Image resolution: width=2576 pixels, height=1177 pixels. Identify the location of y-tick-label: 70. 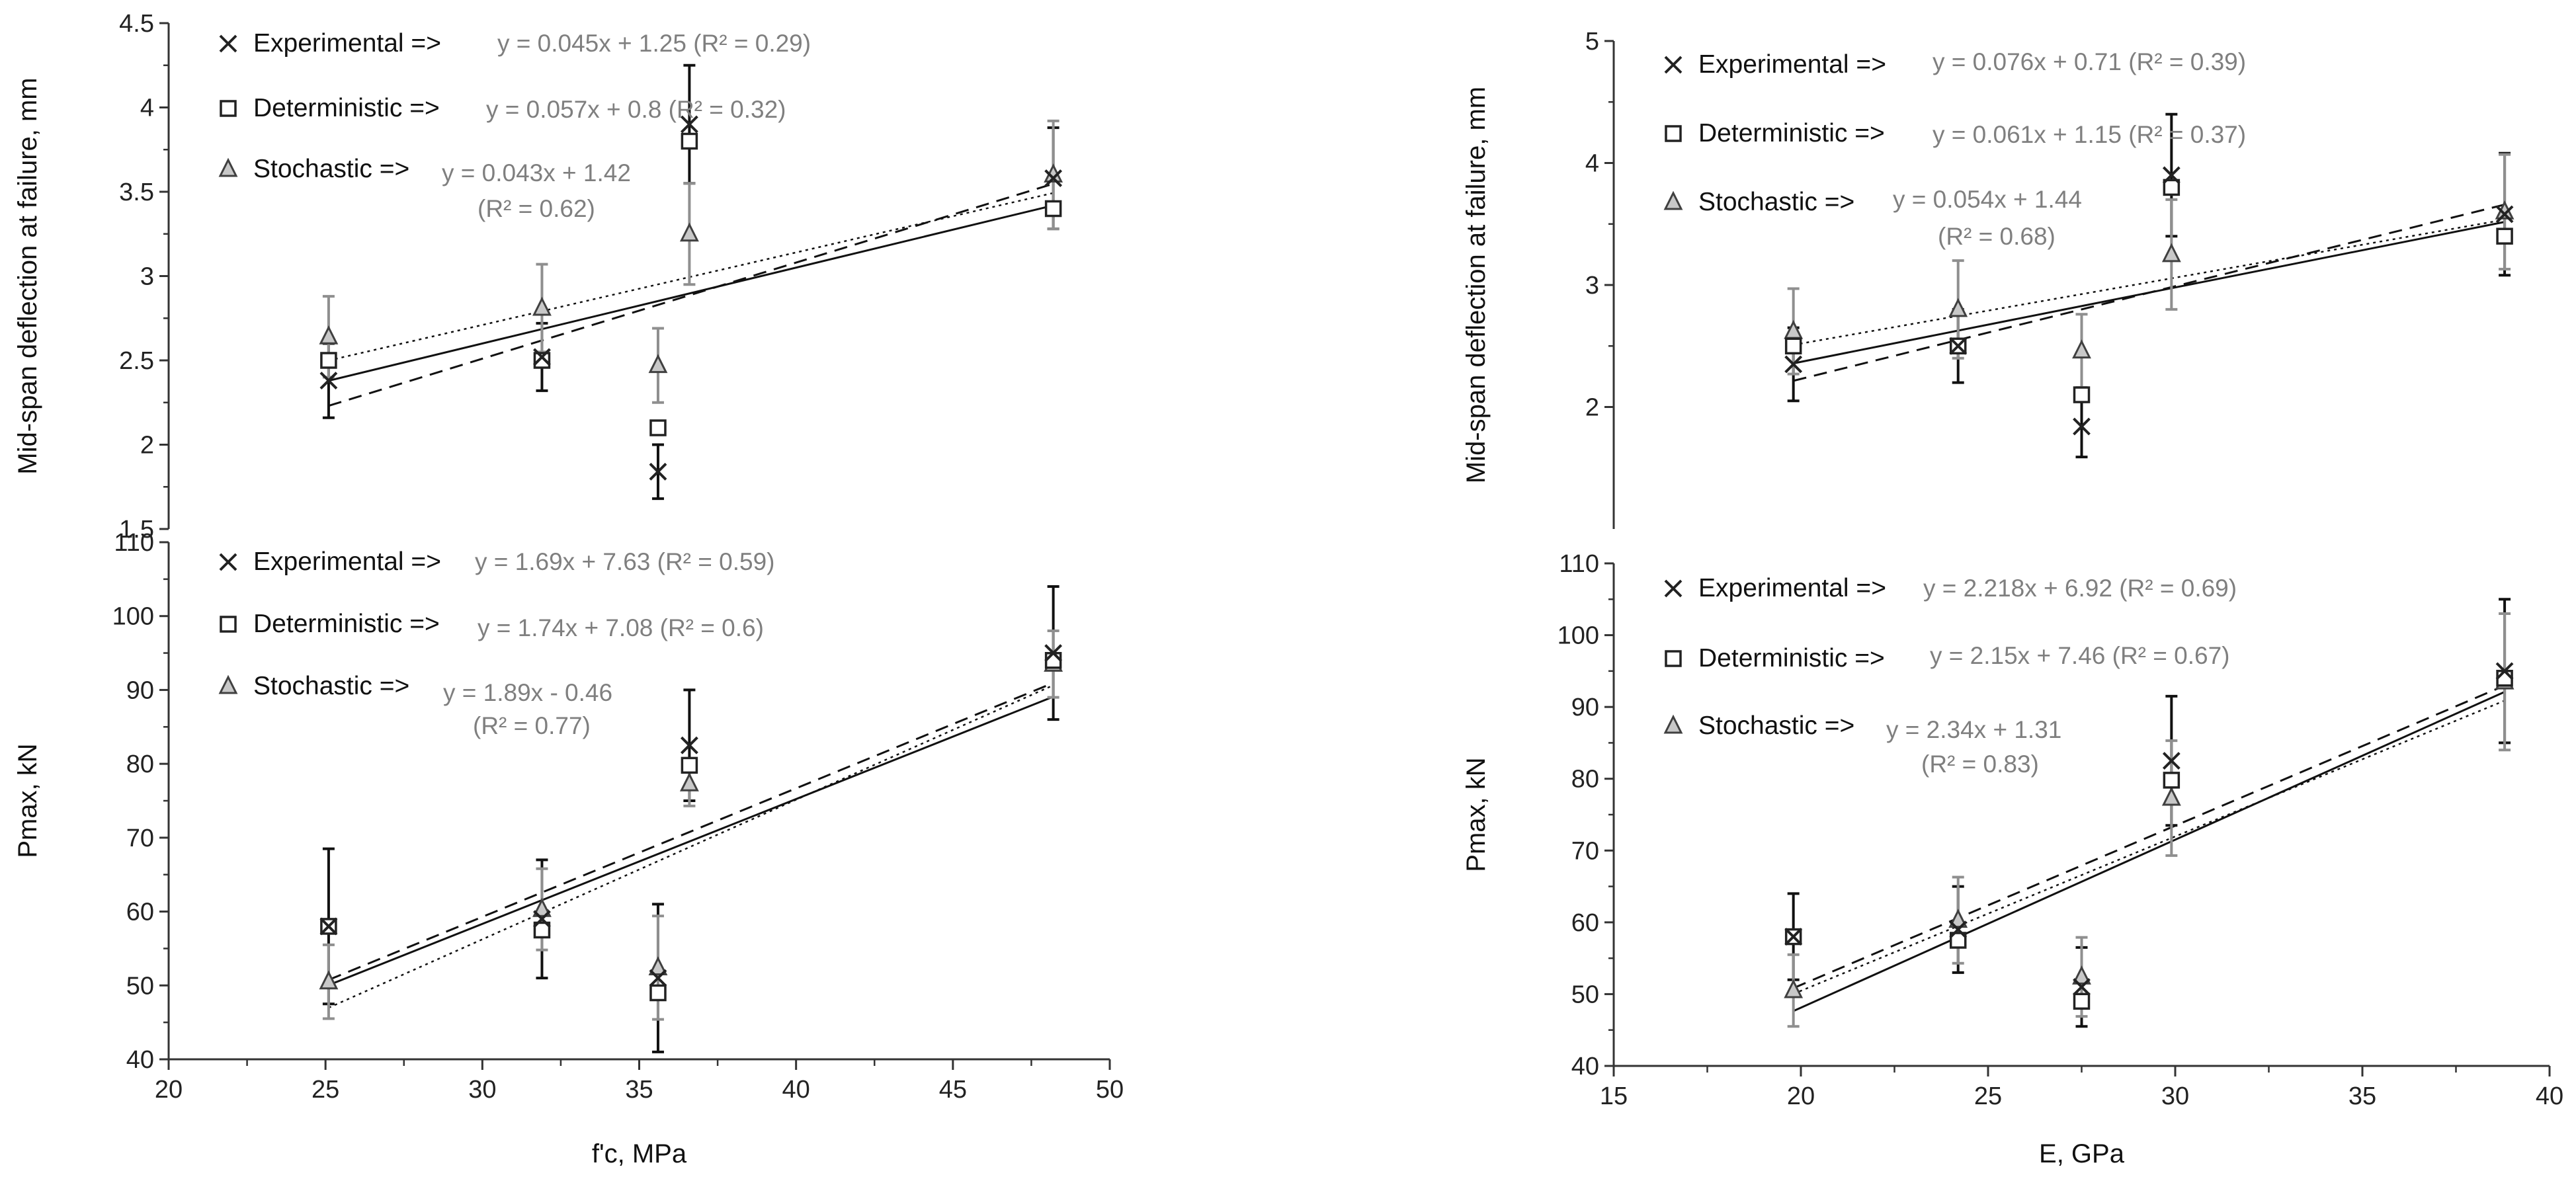
(140, 839).